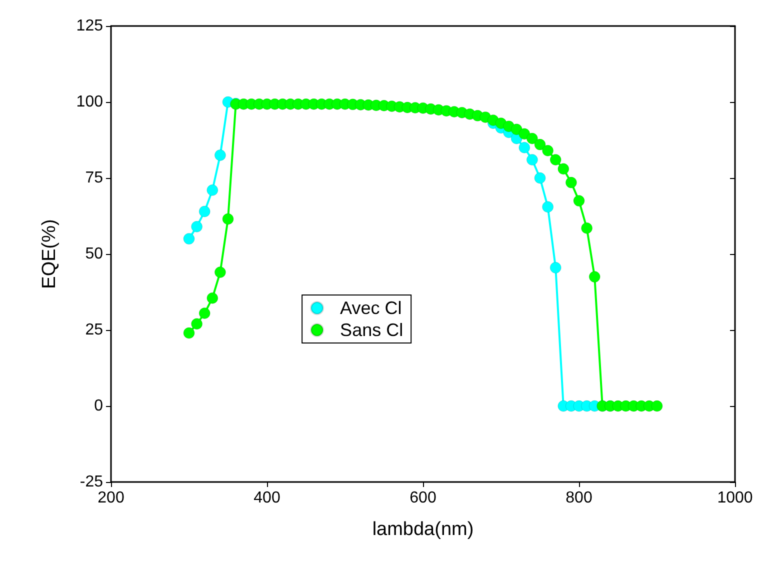  Describe the element at coordinates (94, 178) in the screenshot. I see `y-tick-label: 75` at that location.